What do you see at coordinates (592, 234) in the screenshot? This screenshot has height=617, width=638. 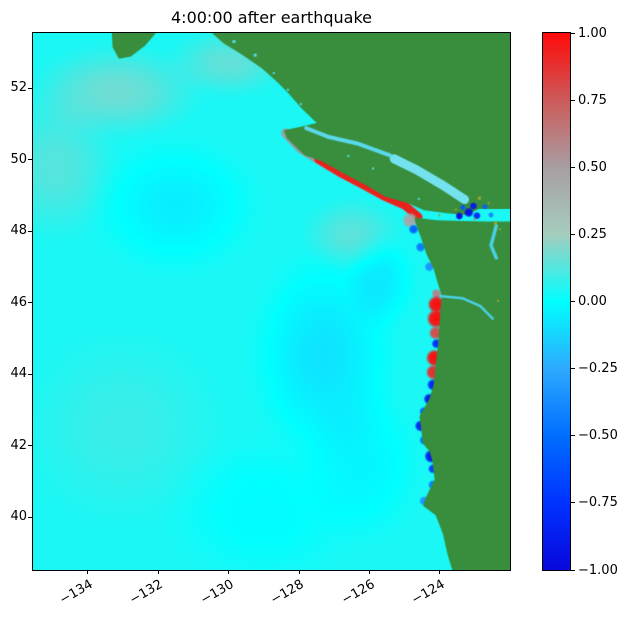 I see `colorbar-tick-label: 0.25` at bounding box center [592, 234].